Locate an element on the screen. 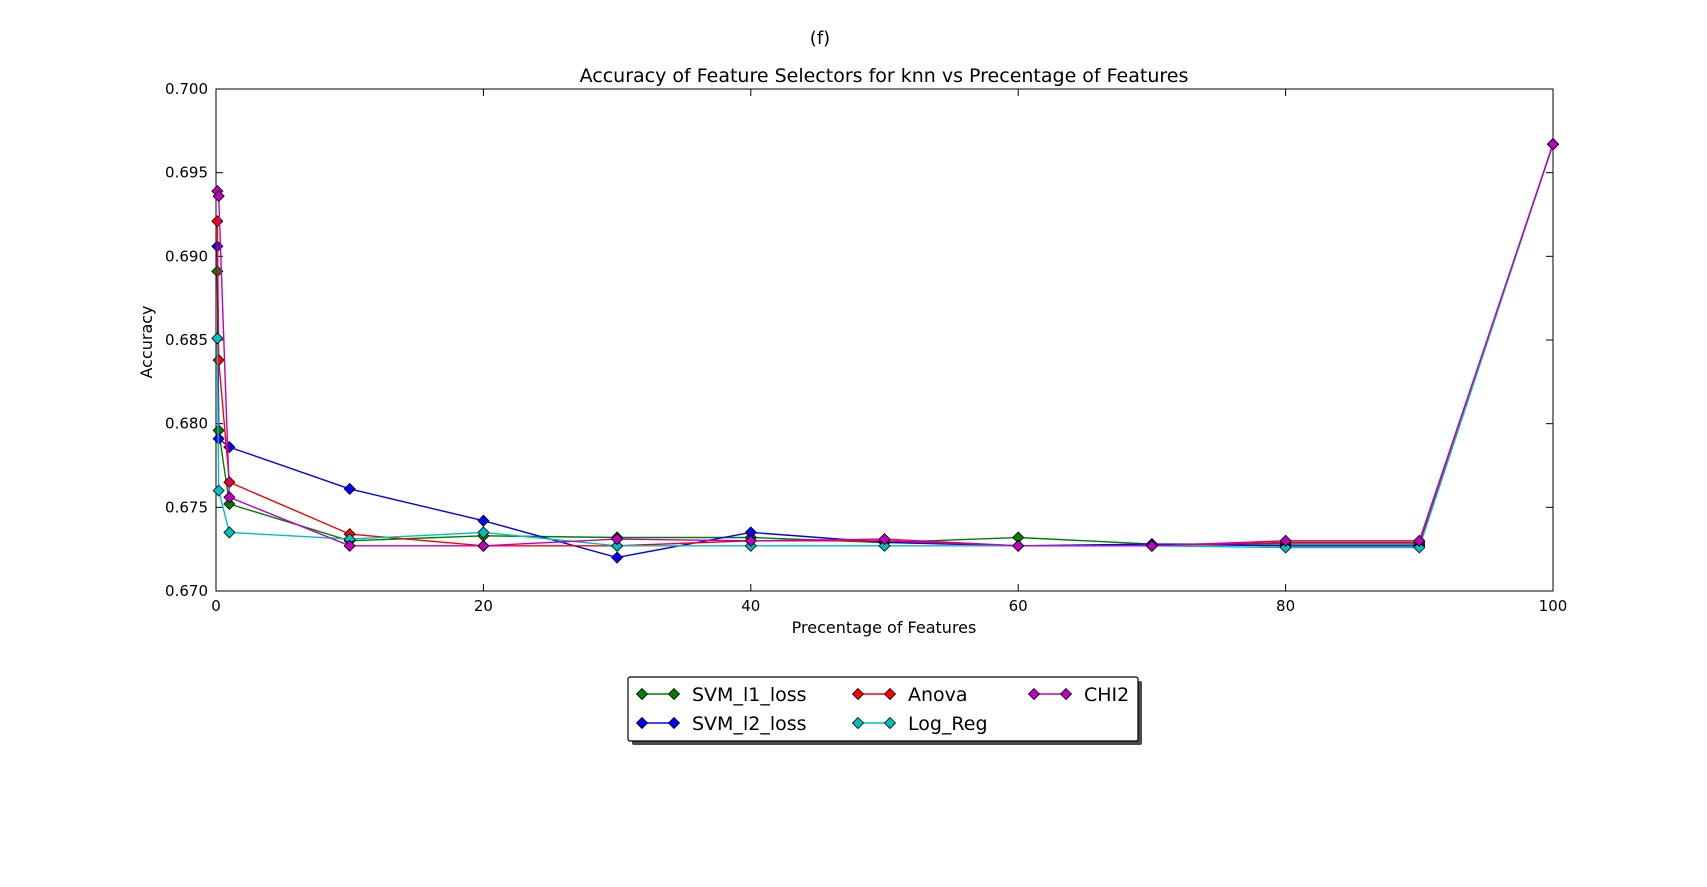  y-tick-label: 0.685 is located at coordinates (186, 340).